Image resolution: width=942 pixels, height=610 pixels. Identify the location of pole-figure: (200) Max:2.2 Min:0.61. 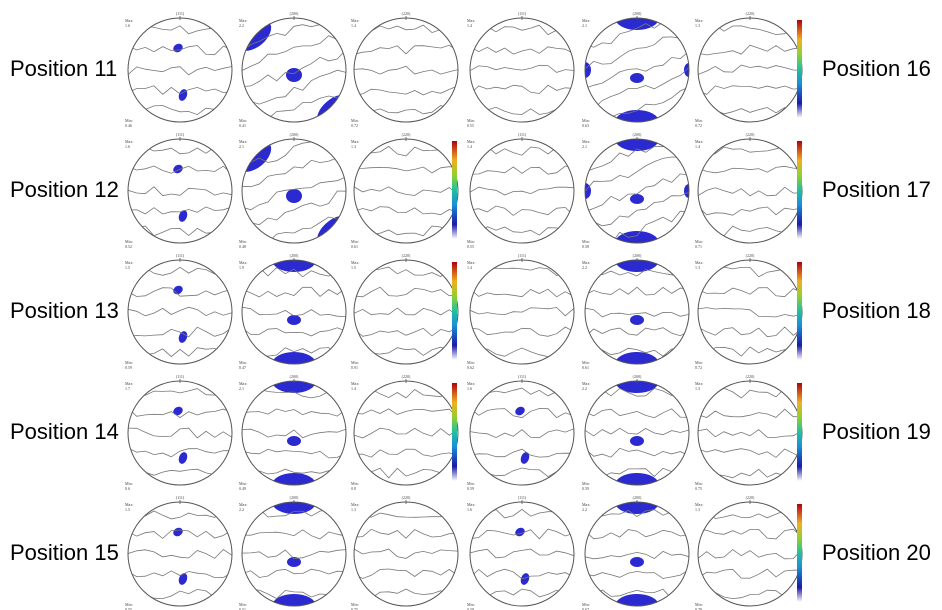
(636, 311).